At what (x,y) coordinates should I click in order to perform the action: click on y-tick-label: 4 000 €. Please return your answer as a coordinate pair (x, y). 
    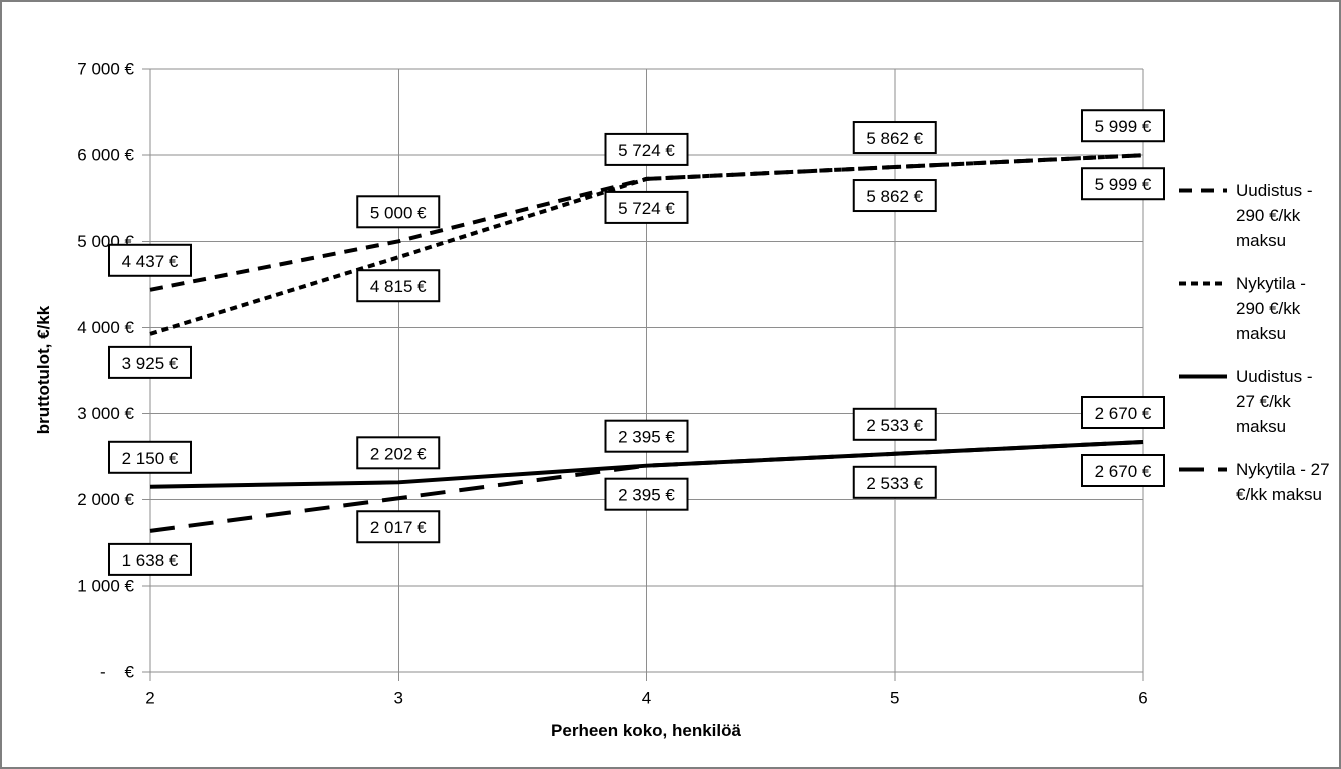
    Looking at the image, I should click on (105, 327).